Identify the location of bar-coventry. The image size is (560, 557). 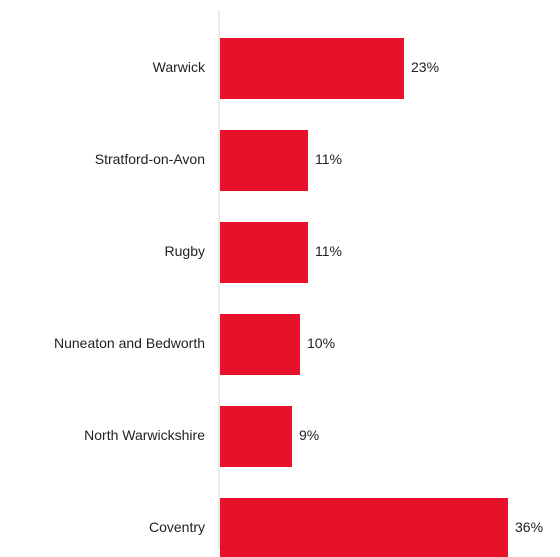
(364, 527).